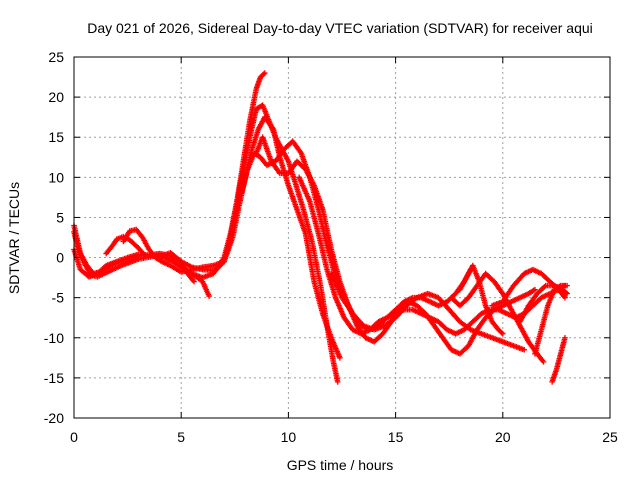  I want to click on y-tick-label: -5, so click(58, 298).